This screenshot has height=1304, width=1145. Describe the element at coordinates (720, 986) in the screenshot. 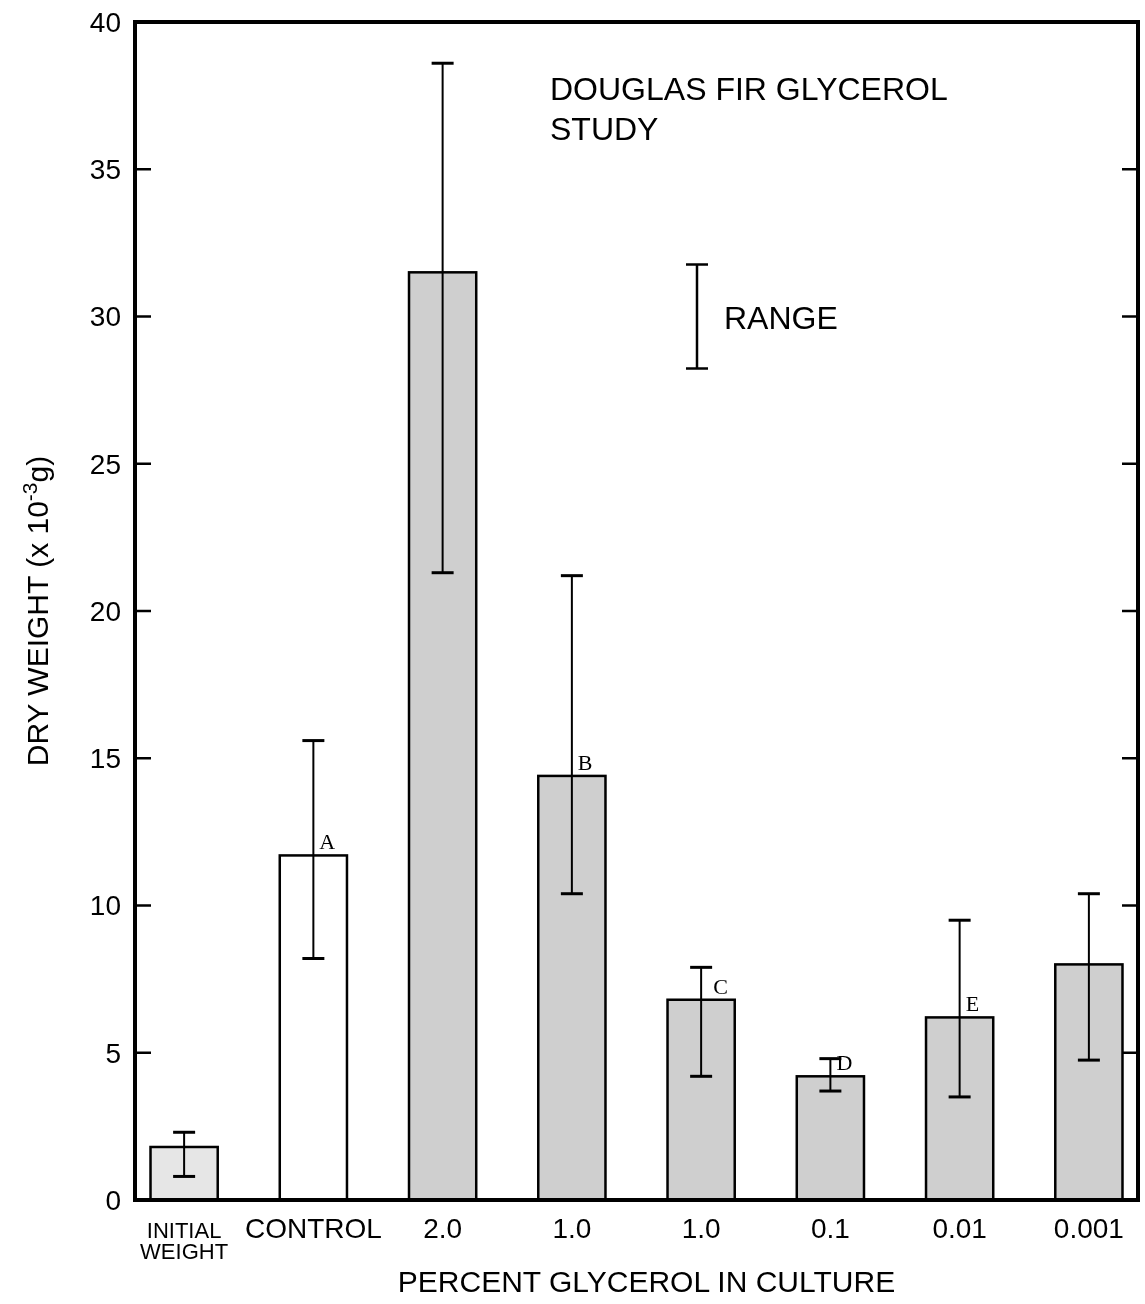

I see `annotation: C` at that location.